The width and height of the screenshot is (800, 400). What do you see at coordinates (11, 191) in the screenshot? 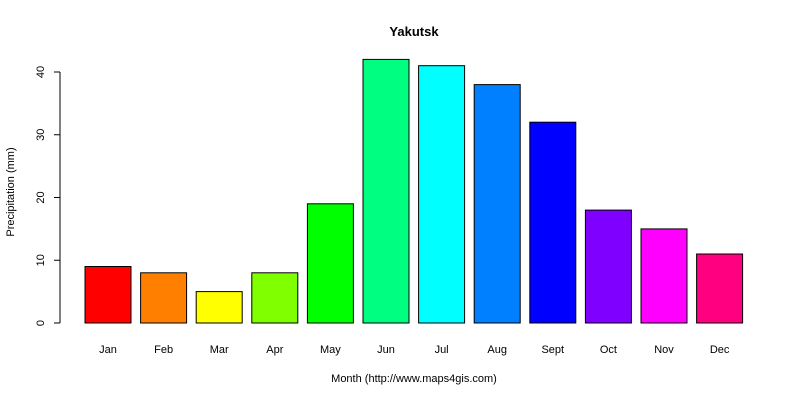
I see `y-axis-label: Precipitation (mm)` at bounding box center [11, 191].